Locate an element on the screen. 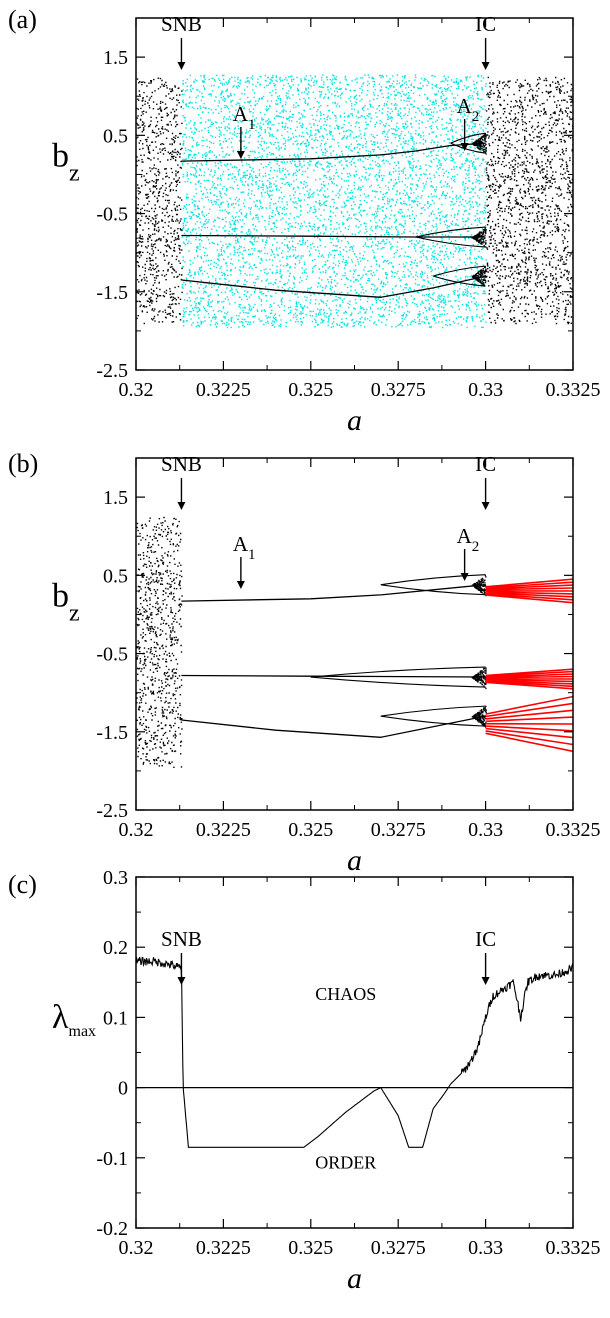 Image resolution: width=610 pixels, height=1318 pixels. y-tick-label: 0.2 is located at coordinates (115, 948).